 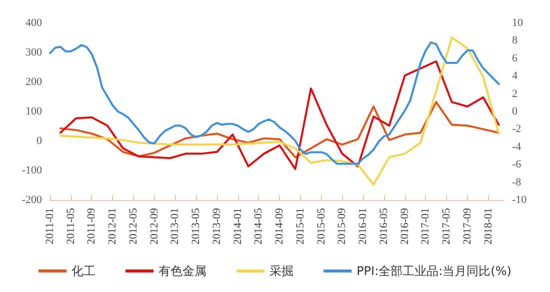 I want to click on x-tick-label: 2016-05, so click(x=384, y=226).